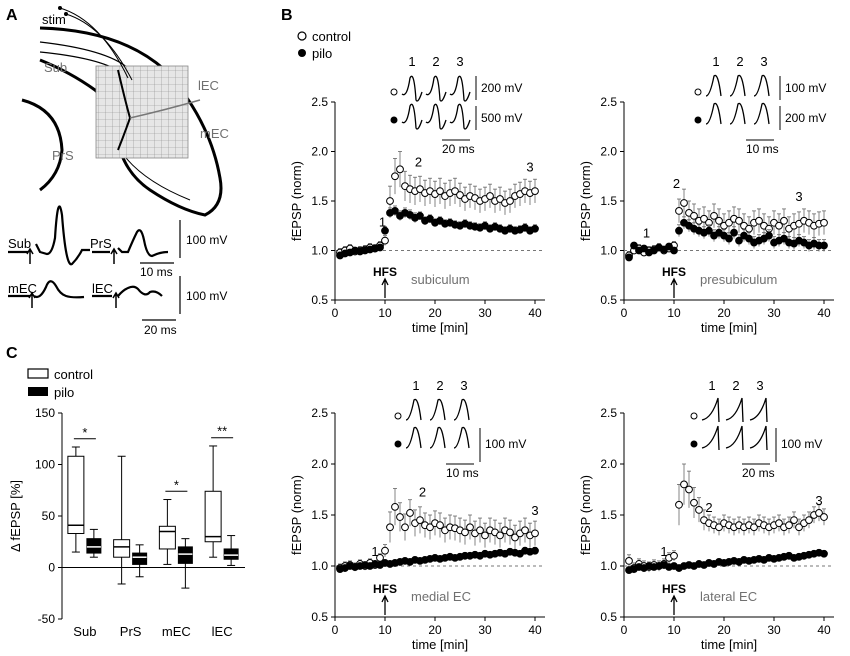  What do you see at coordinates (824, 630) in the screenshot?
I see `x-tick-label: 40` at bounding box center [824, 630].